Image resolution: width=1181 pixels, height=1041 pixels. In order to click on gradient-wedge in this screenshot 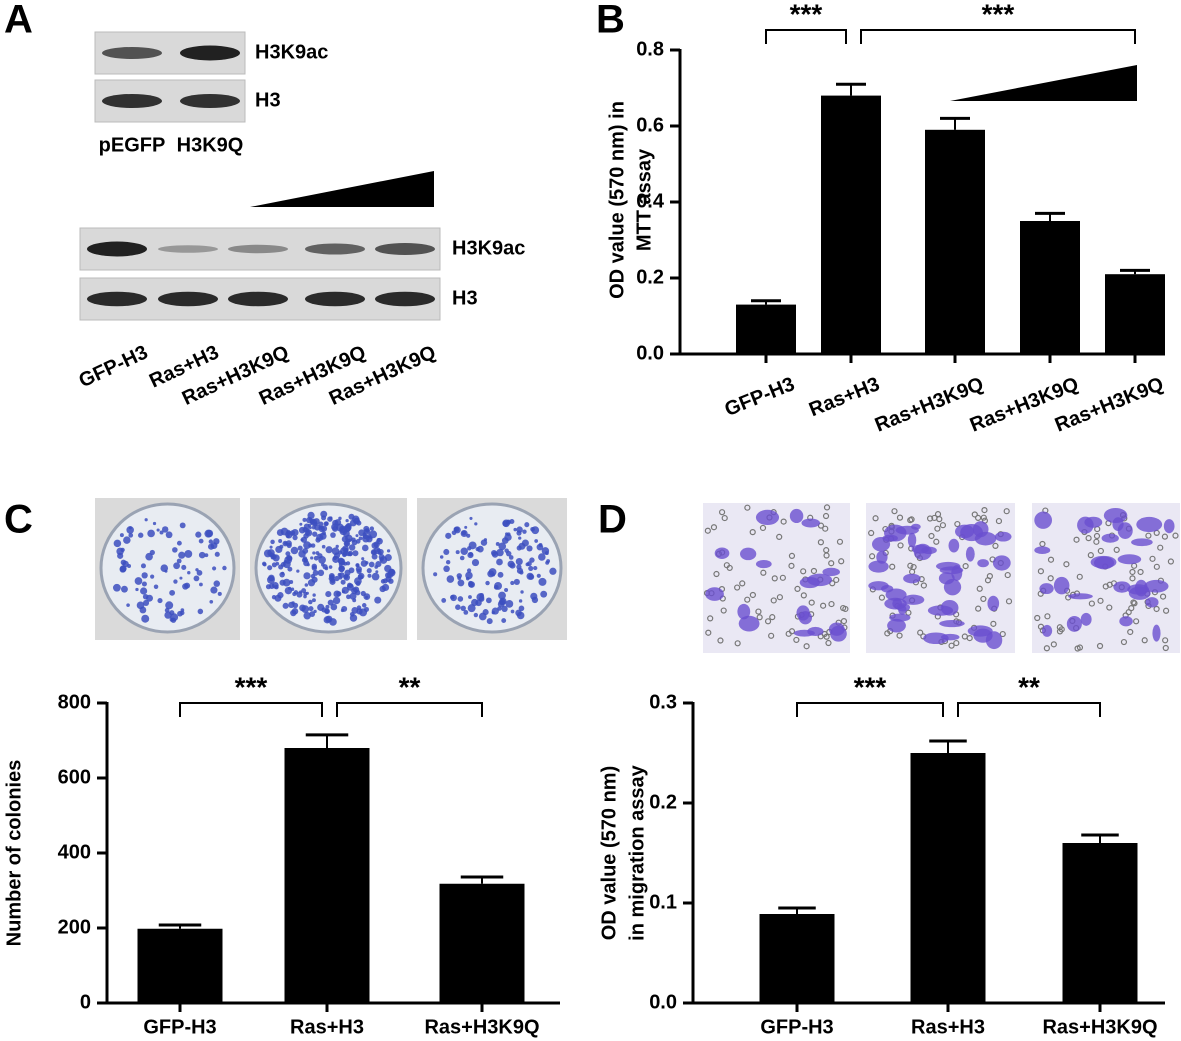, I will do `click(342, 189)`.